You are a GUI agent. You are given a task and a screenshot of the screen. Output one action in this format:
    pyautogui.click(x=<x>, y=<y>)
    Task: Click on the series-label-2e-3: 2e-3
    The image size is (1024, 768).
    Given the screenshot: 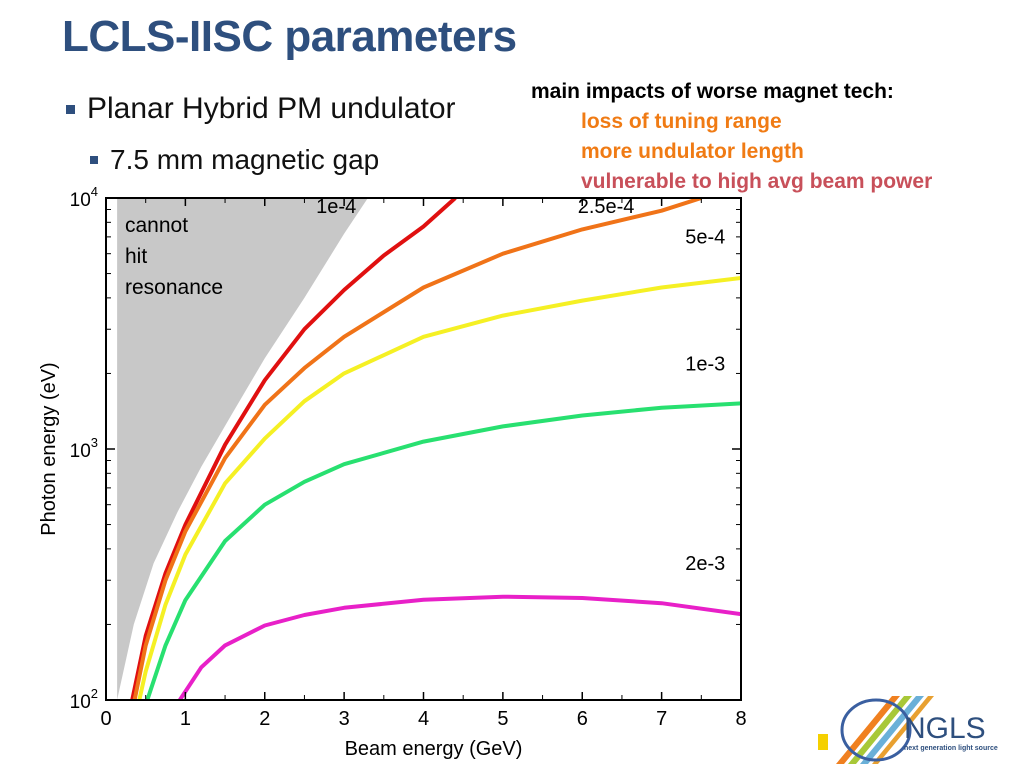 What is the action you would take?
    pyautogui.click(x=705, y=564)
    